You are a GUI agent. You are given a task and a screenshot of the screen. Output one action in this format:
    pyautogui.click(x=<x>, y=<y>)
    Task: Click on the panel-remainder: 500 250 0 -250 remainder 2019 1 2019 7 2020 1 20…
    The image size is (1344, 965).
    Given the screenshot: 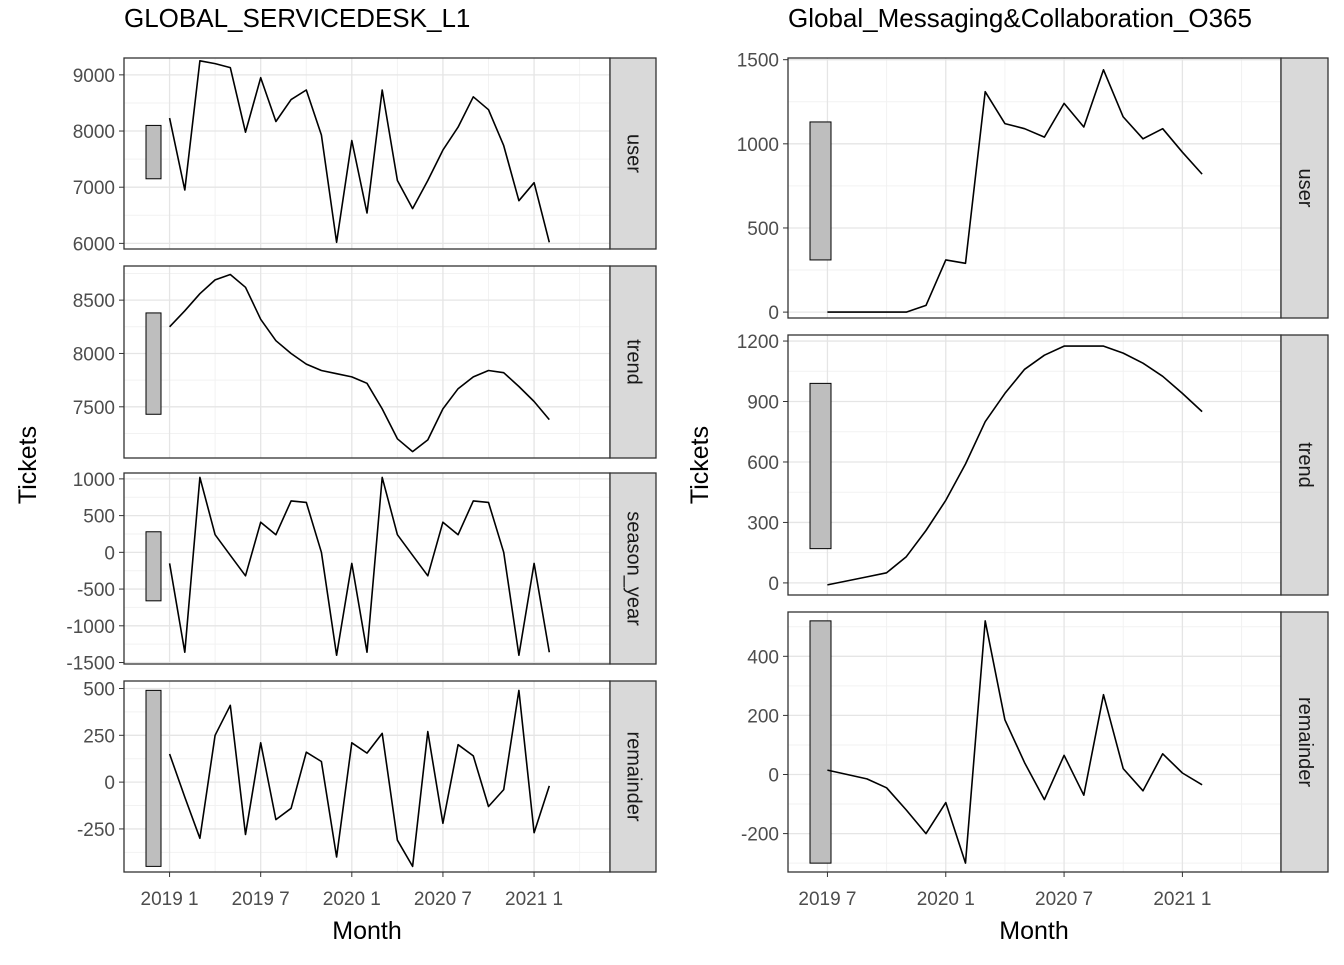 What is the action you would take?
    pyautogui.click(x=366, y=794)
    